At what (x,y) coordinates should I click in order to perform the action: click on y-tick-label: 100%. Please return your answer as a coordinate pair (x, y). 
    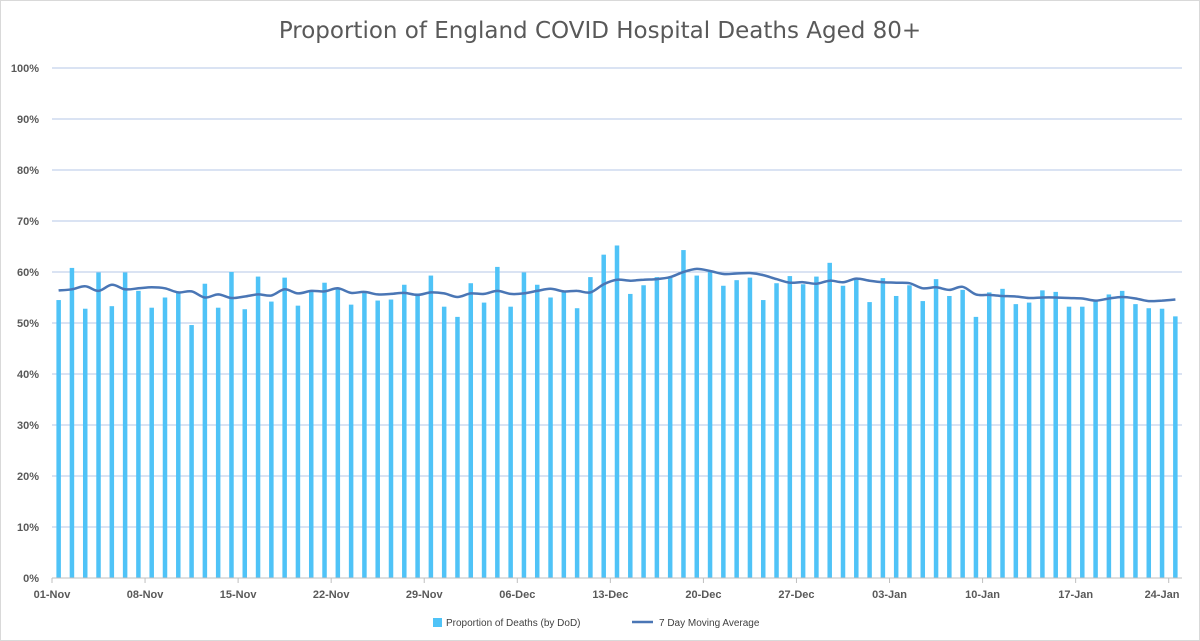
    Looking at the image, I should click on (25, 69).